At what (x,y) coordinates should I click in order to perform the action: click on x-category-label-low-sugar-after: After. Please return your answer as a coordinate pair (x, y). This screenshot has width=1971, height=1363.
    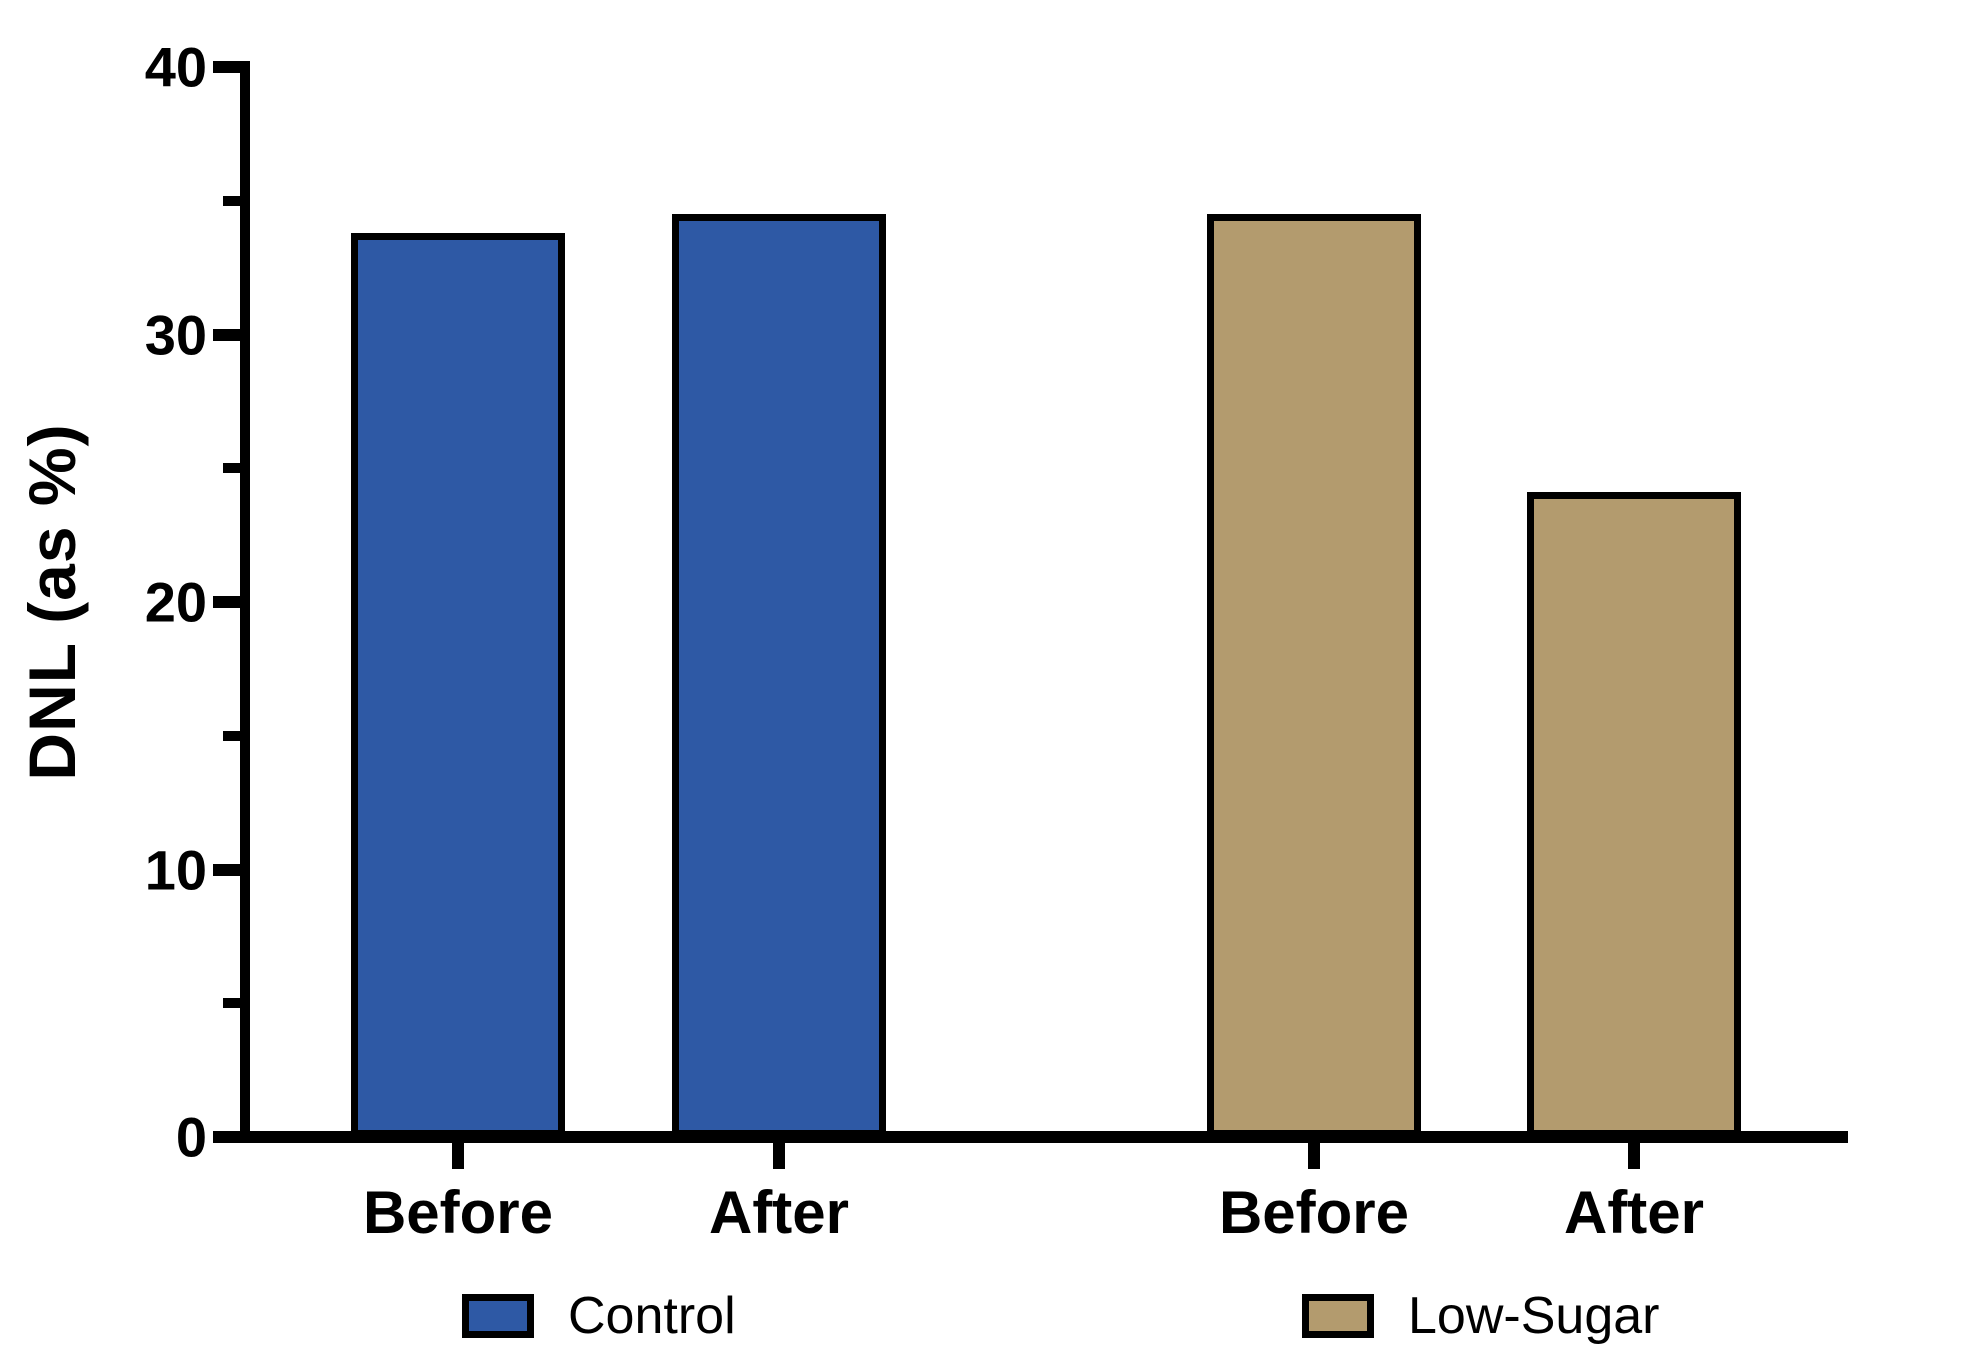
    Looking at the image, I should click on (1634, 1212).